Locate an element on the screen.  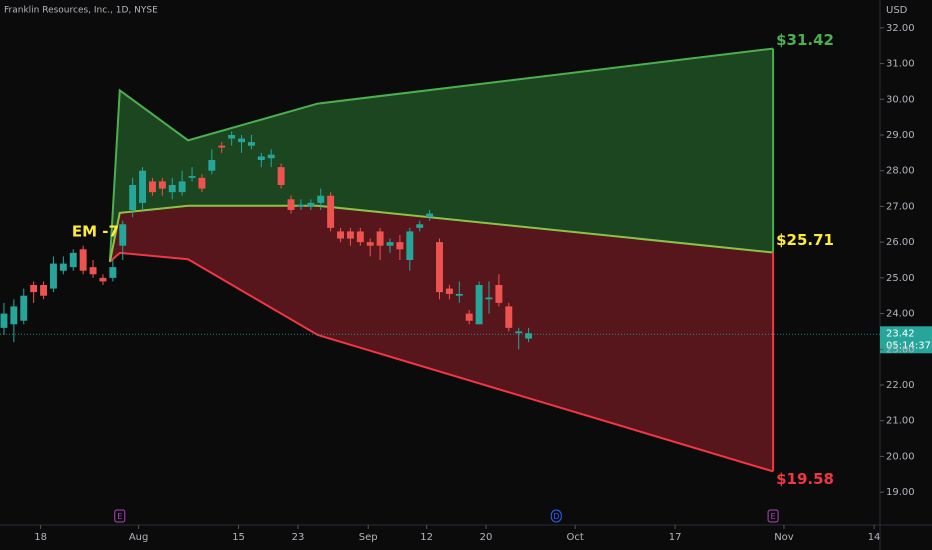
currency: USD is located at coordinates (897, 10).